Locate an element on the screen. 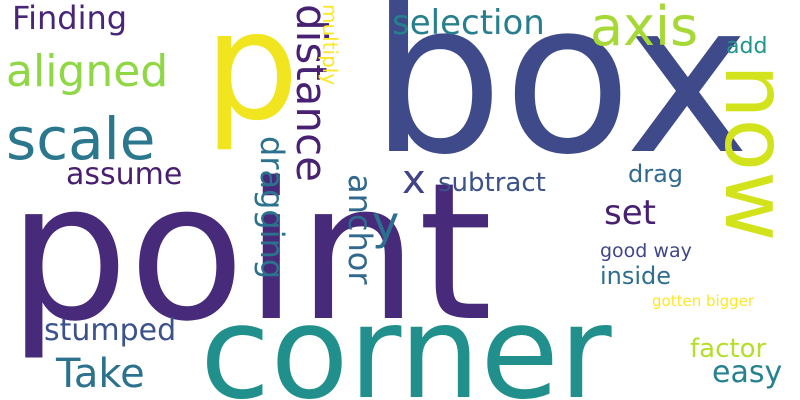  word-dragging: dragging is located at coordinates (272, 208).